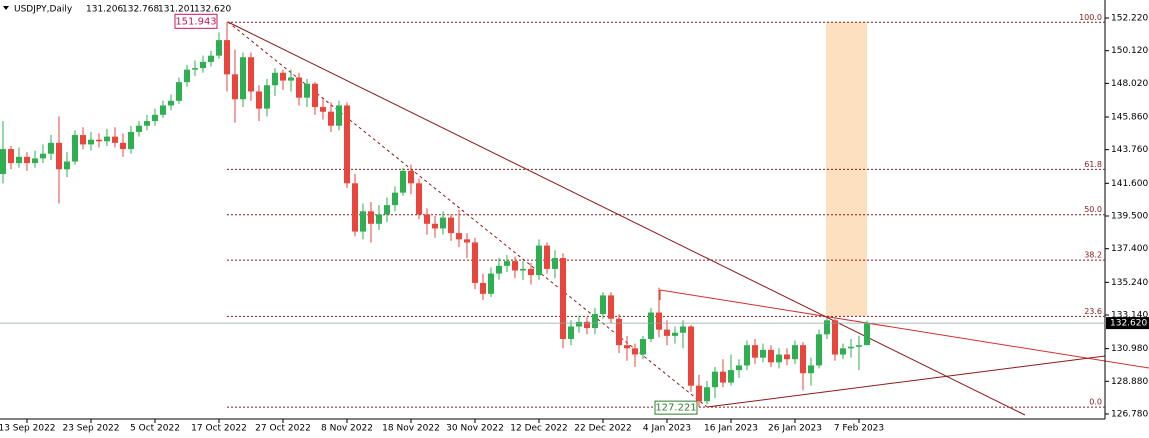 This screenshot has width=1149, height=438. What do you see at coordinates (90, 429) in the screenshot?
I see `x-tick-label: 23 Sep 2022` at bounding box center [90, 429].